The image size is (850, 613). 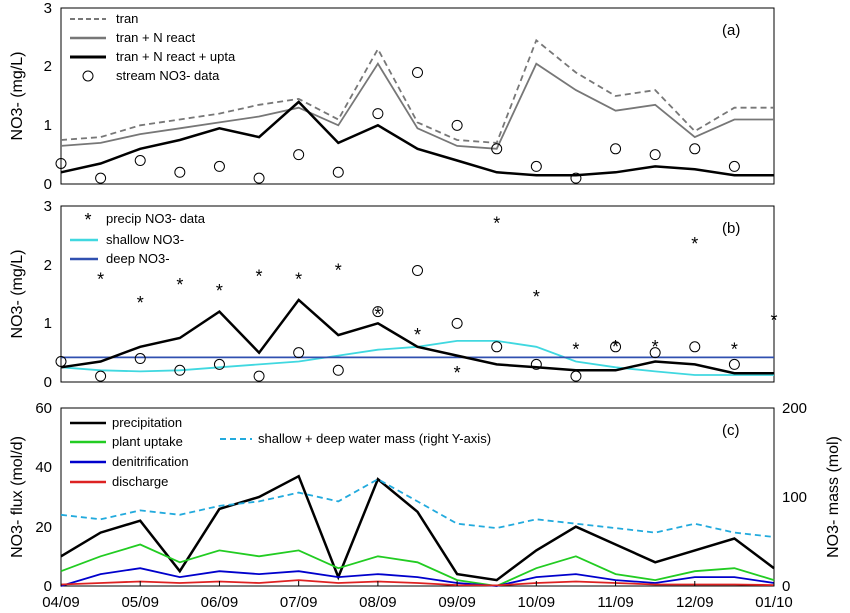 What do you see at coordinates (48, 206) in the screenshot?
I see `panel-b-ytick-3: 3` at bounding box center [48, 206].